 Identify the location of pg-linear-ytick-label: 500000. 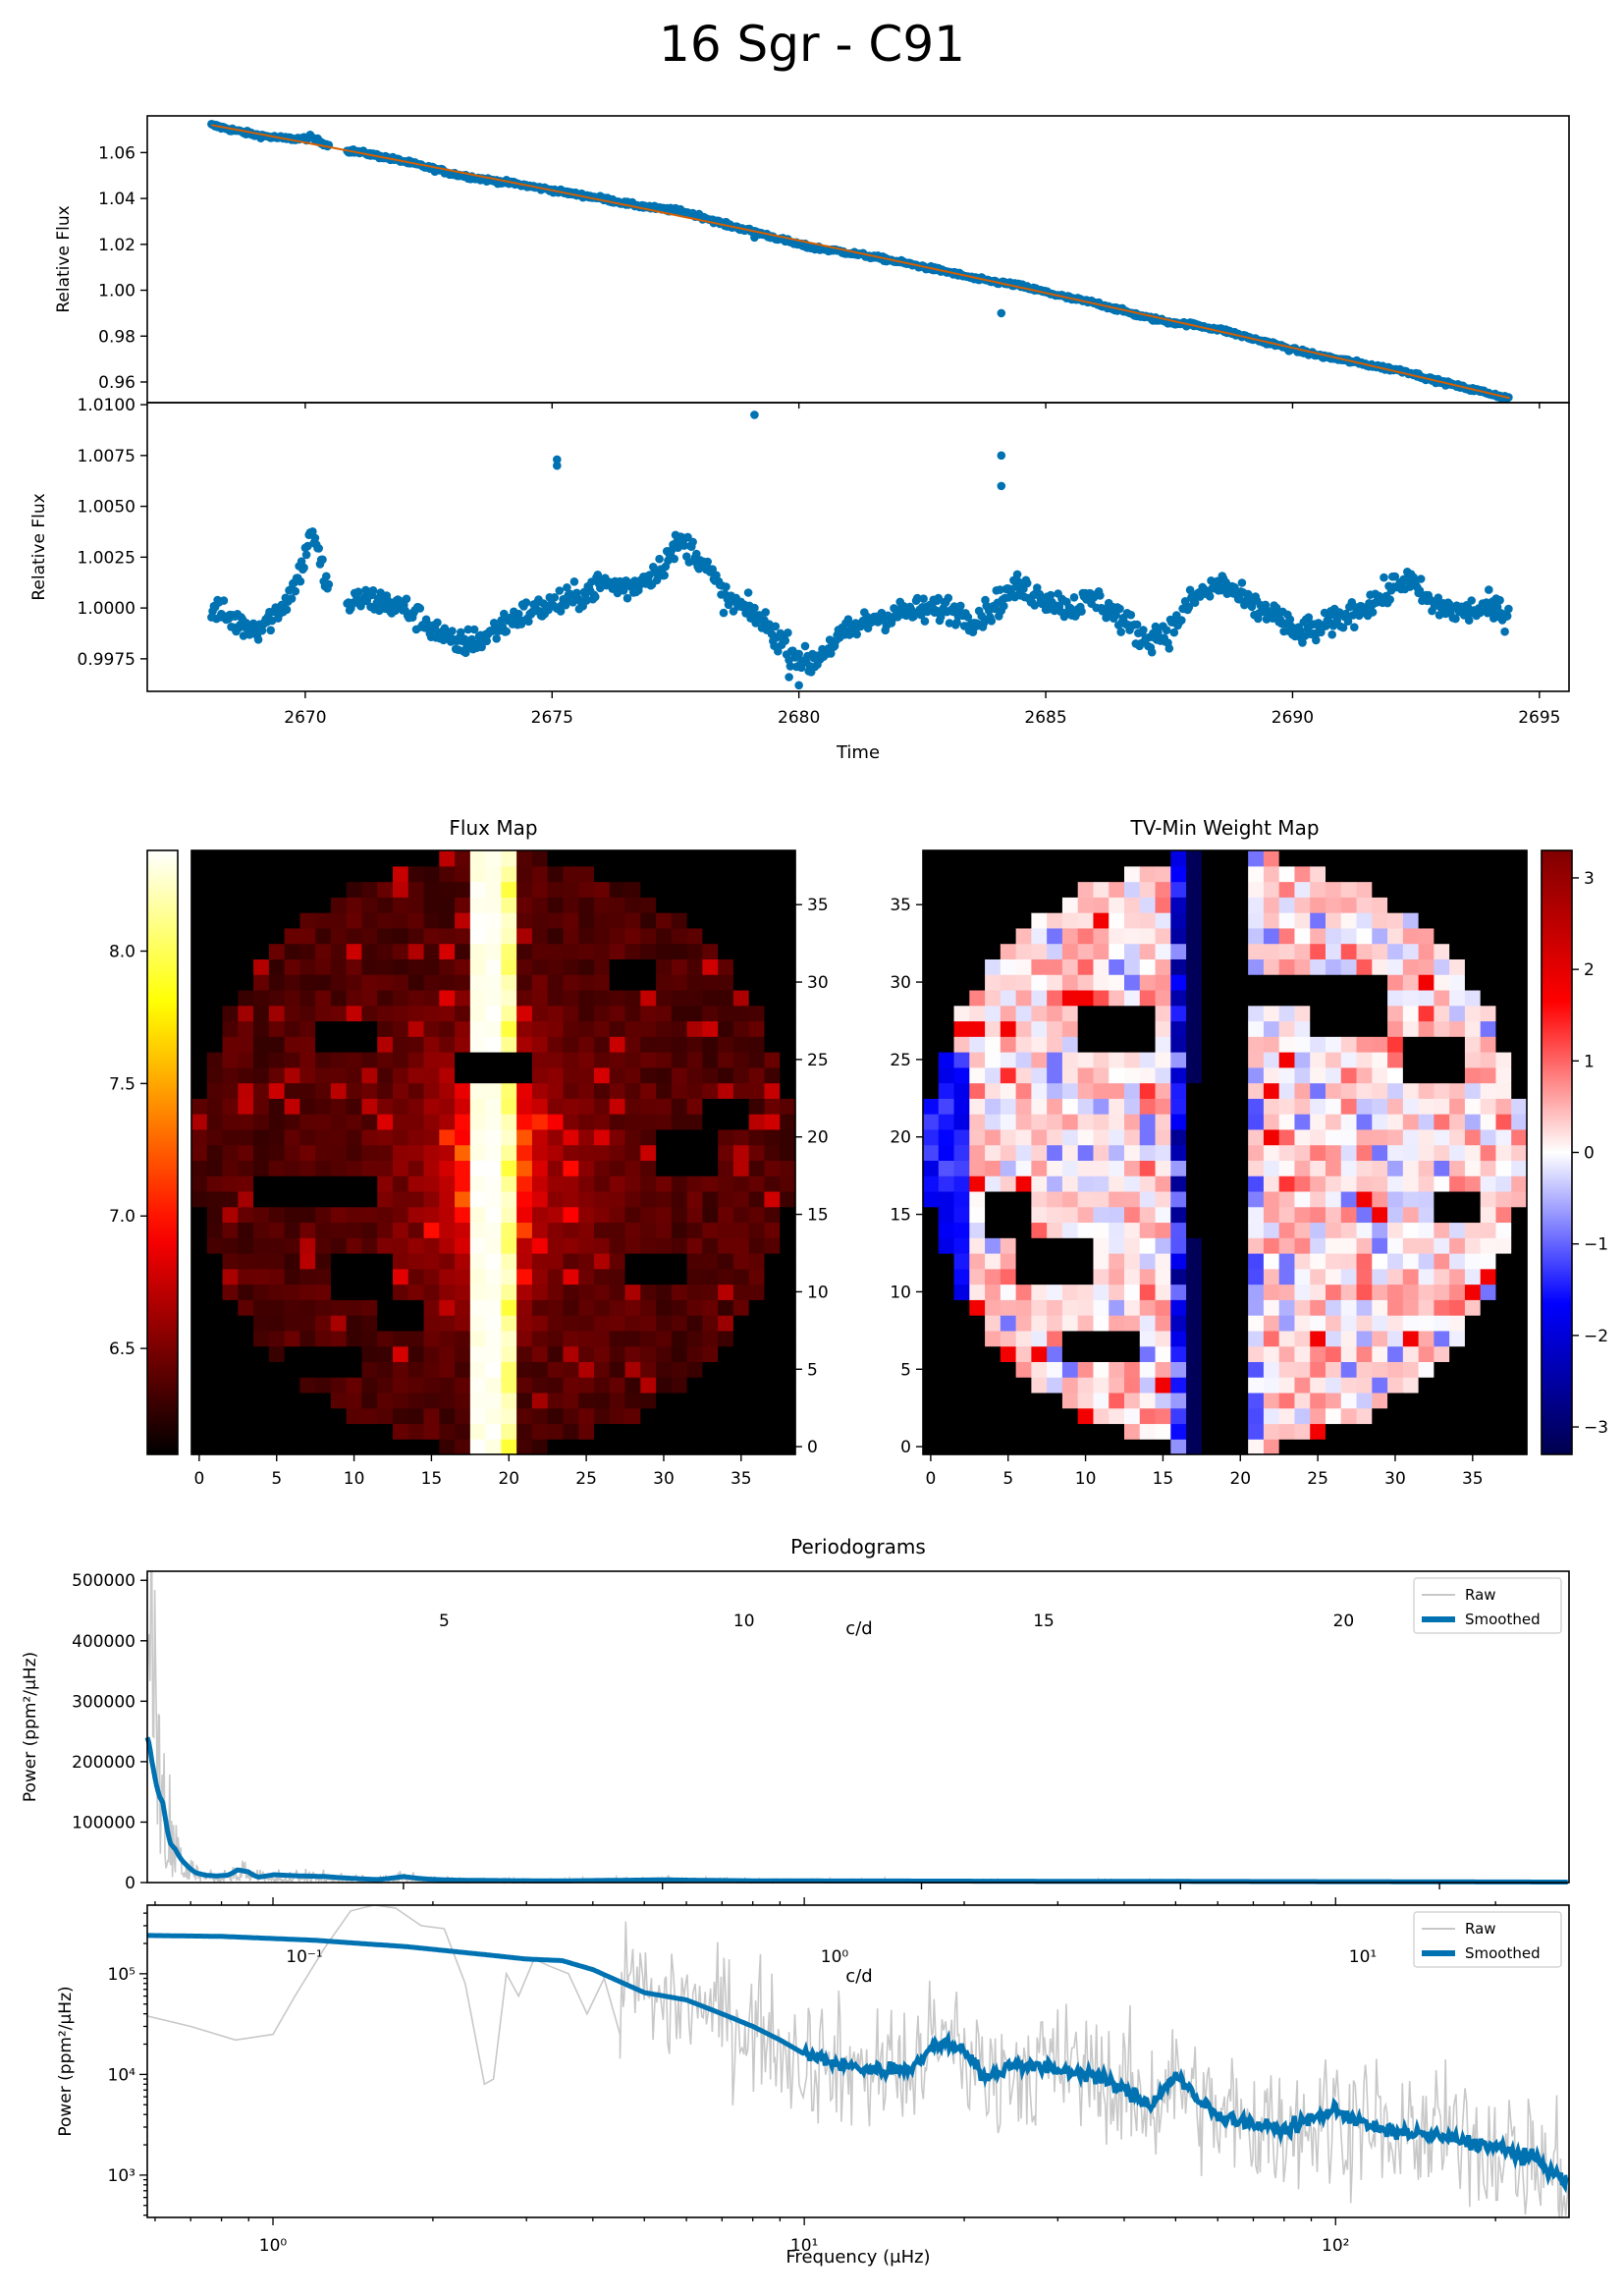
(103, 1581).